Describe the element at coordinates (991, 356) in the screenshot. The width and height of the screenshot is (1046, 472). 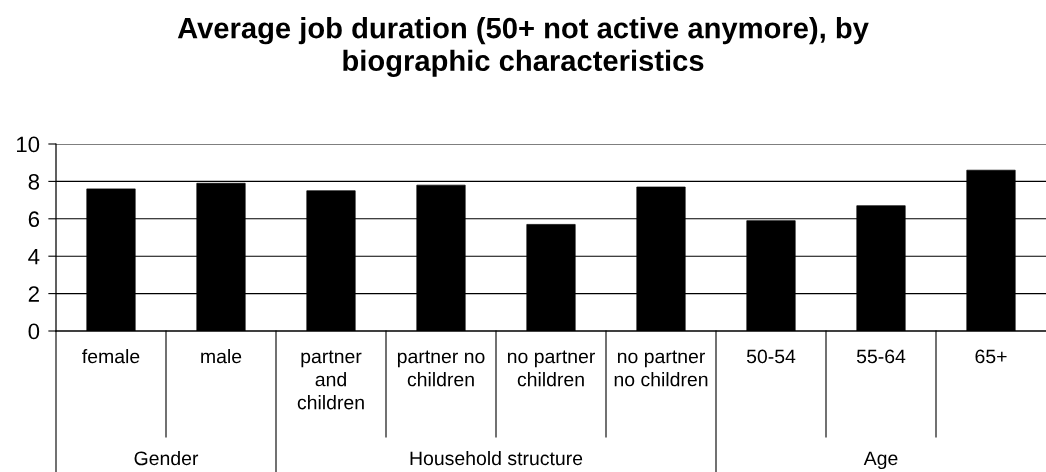
I see `x-tick-label: 65+` at that location.